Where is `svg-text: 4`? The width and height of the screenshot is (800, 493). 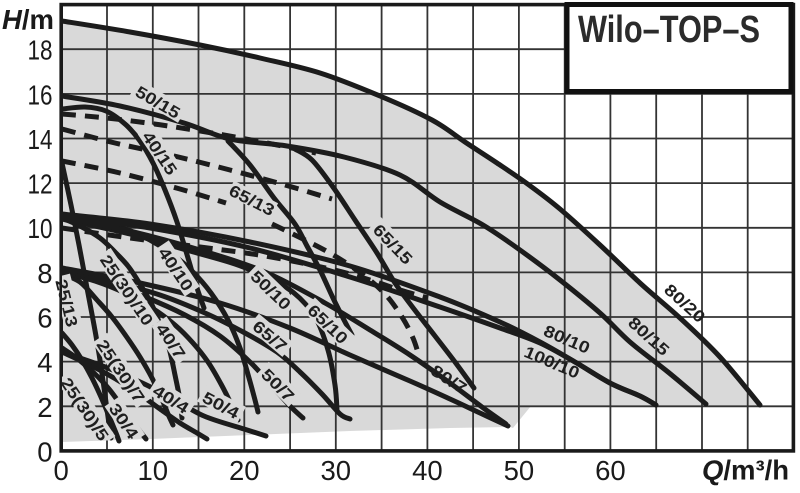 svg-text: 4 is located at coordinates (44, 362).